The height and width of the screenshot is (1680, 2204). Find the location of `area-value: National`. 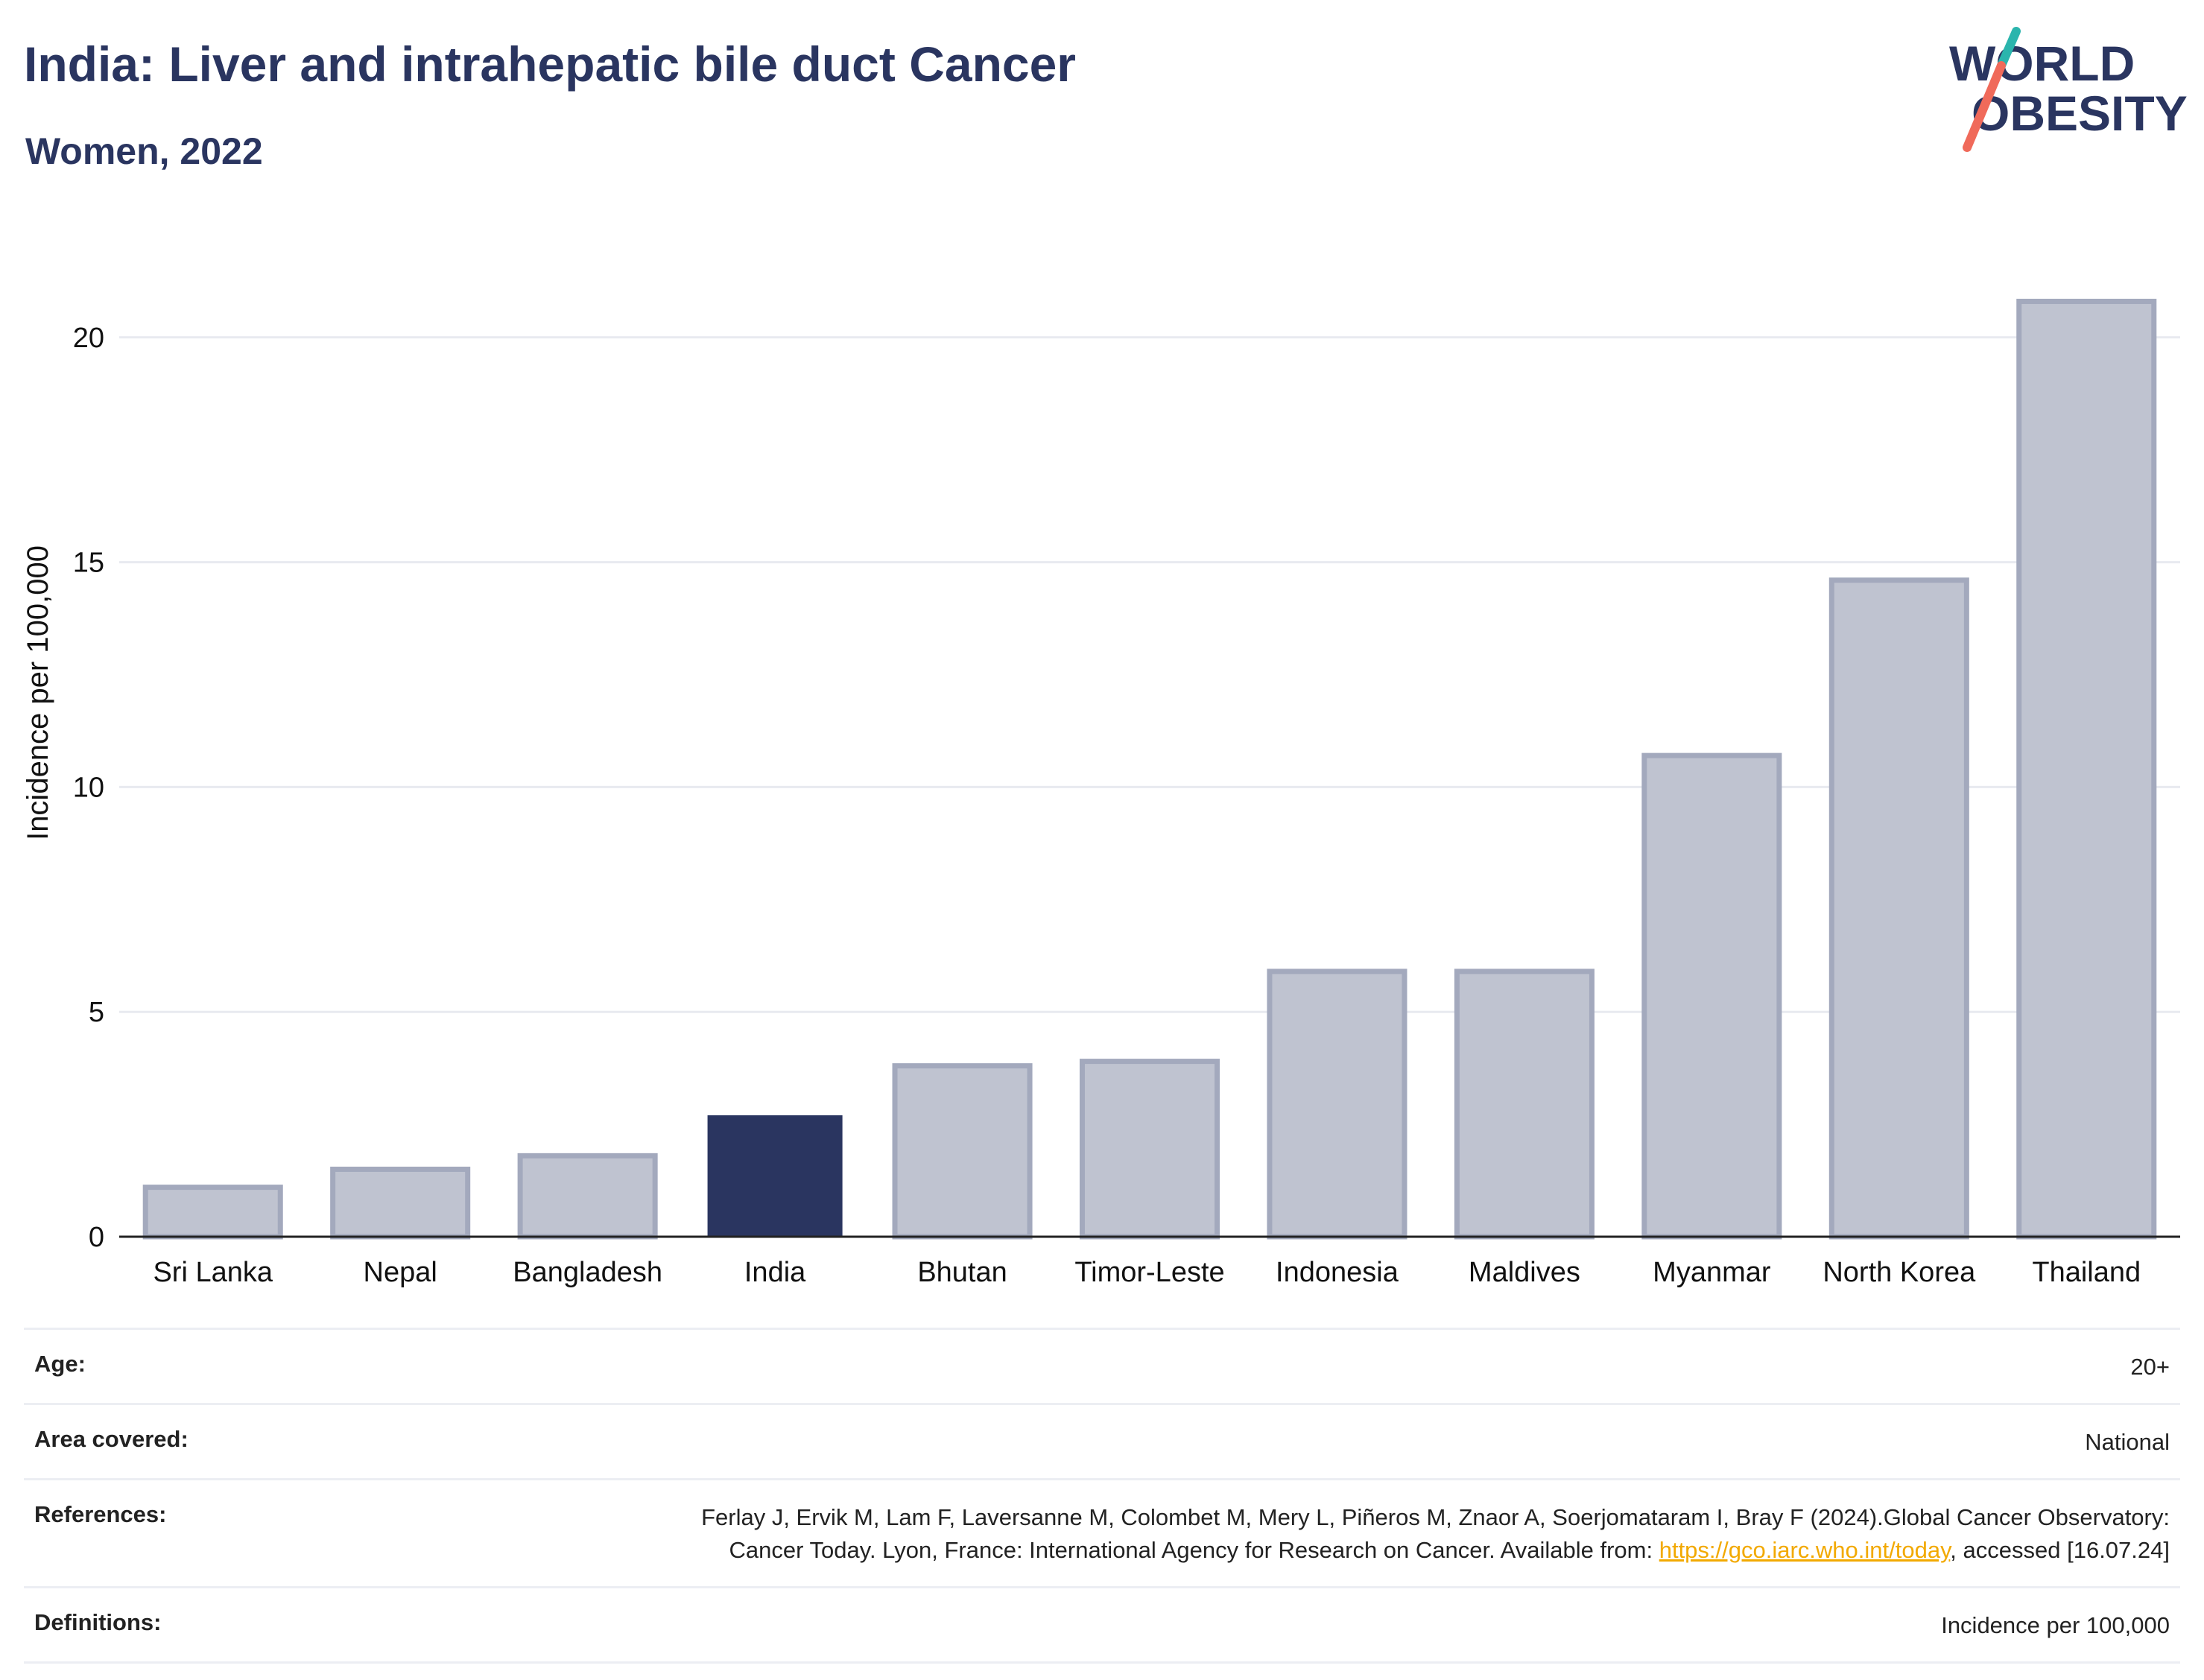

area-value: National is located at coordinates (2127, 1442).